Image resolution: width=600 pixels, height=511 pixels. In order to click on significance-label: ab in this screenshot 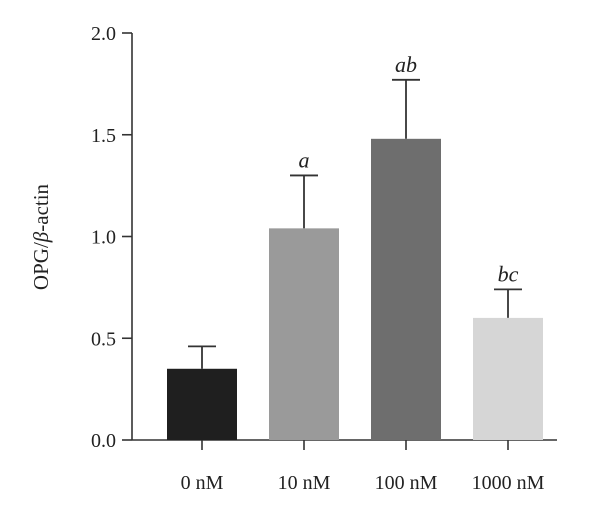, I will do `click(406, 64)`.